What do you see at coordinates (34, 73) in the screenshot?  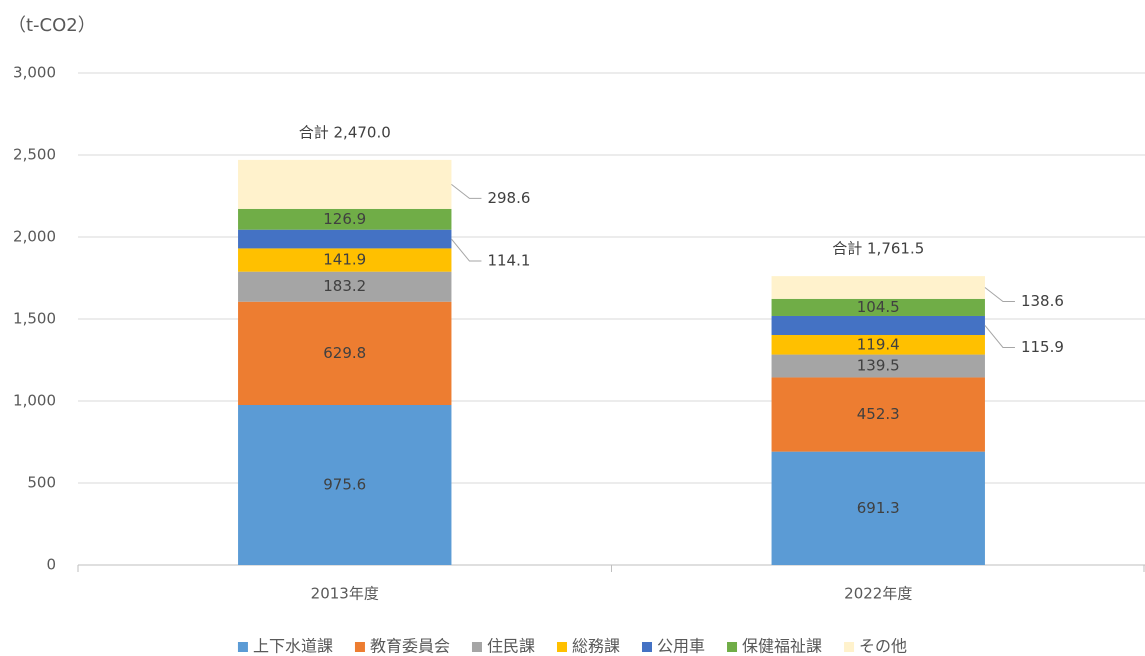 I see `y-tick-label: 3,000` at bounding box center [34, 73].